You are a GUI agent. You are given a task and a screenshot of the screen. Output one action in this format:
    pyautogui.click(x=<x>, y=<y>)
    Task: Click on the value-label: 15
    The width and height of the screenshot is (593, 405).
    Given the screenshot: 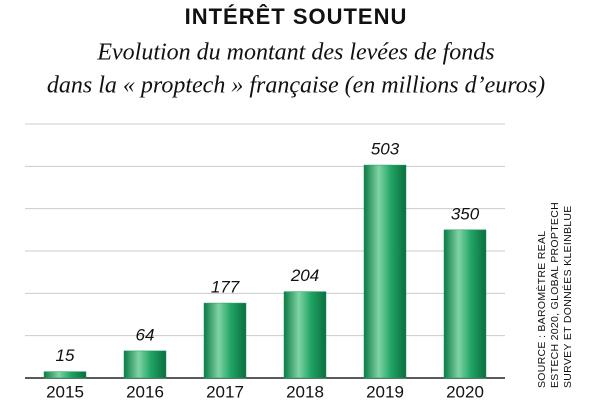 What is the action you would take?
    pyautogui.click(x=65, y=355)
    